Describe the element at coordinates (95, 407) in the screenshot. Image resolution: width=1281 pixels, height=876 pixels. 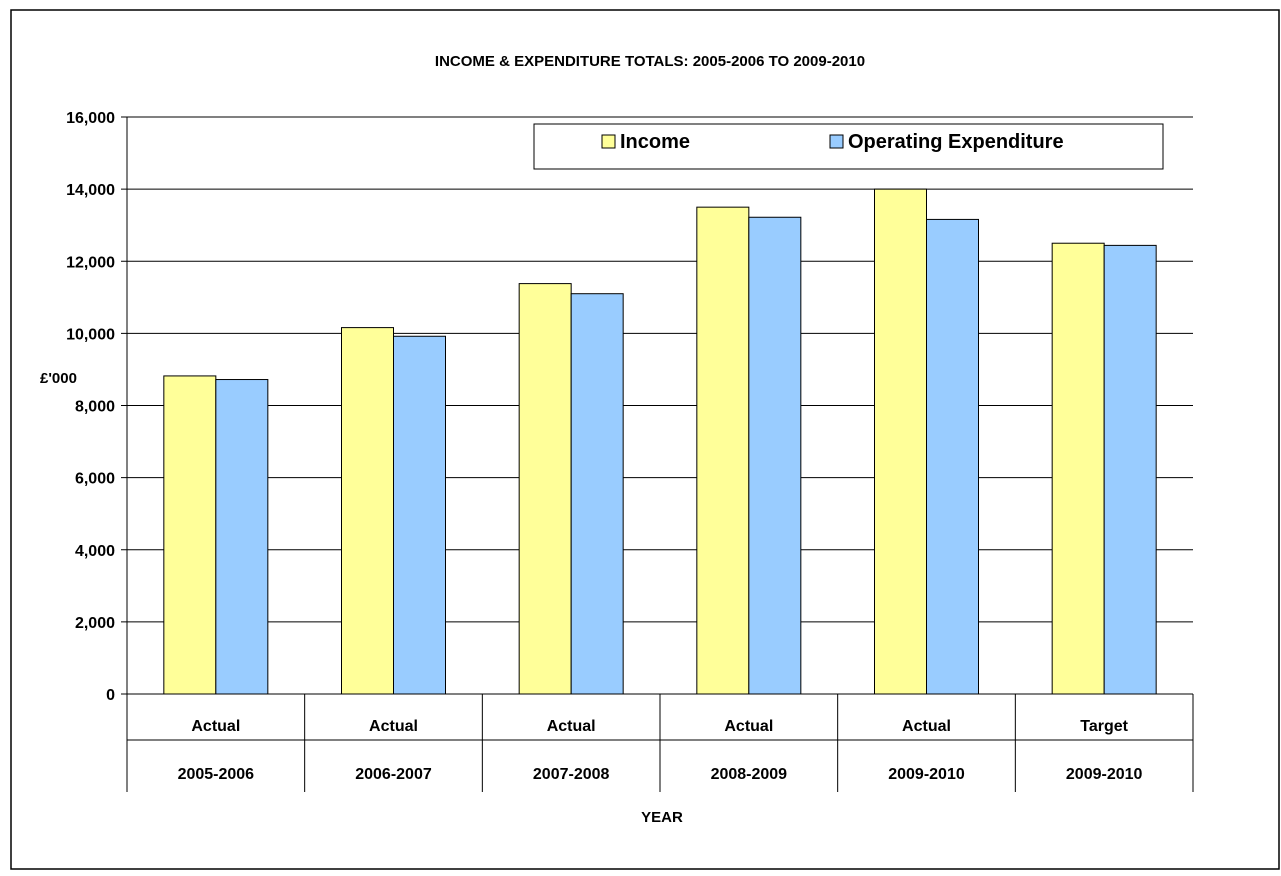
I see `y-tick-label: 8,000` at that location.